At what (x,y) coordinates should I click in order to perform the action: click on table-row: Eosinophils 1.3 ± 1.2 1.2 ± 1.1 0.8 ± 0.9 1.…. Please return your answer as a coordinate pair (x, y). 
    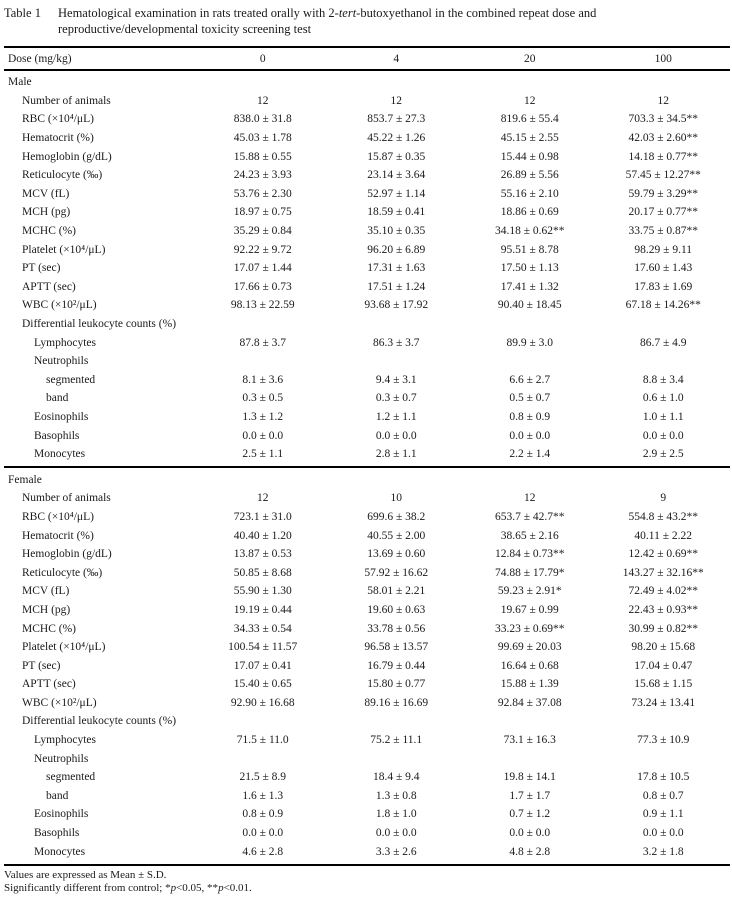
    Looking at the image, I should click on (367, 417).